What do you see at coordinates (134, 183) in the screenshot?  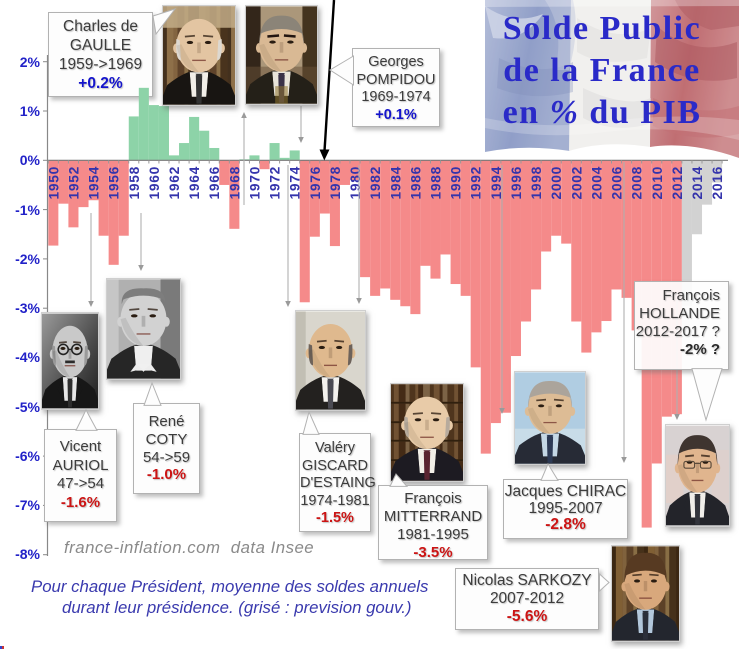 I see `svg-text: 1958` at bounding box center [134, 183].